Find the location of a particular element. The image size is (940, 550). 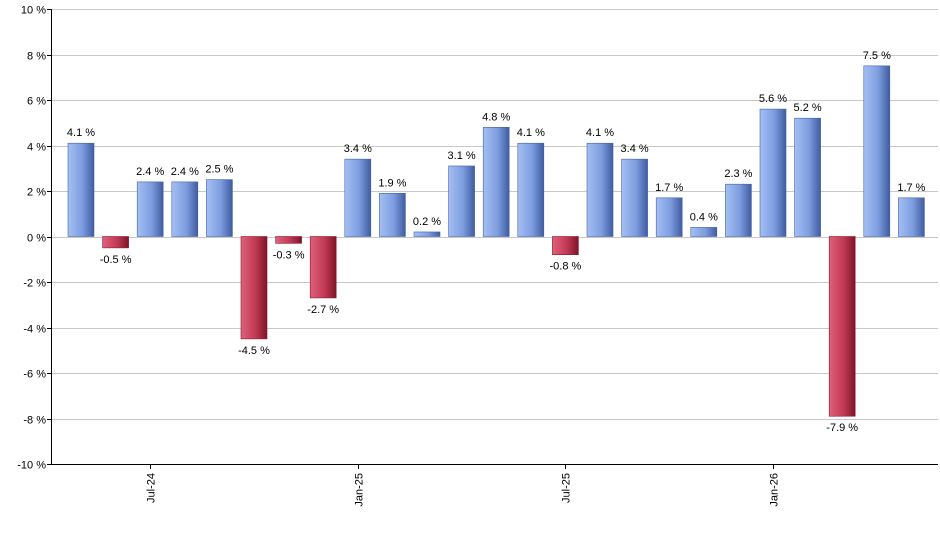

x-tick-label: Jan-26 is located at coordinates (775, 490).